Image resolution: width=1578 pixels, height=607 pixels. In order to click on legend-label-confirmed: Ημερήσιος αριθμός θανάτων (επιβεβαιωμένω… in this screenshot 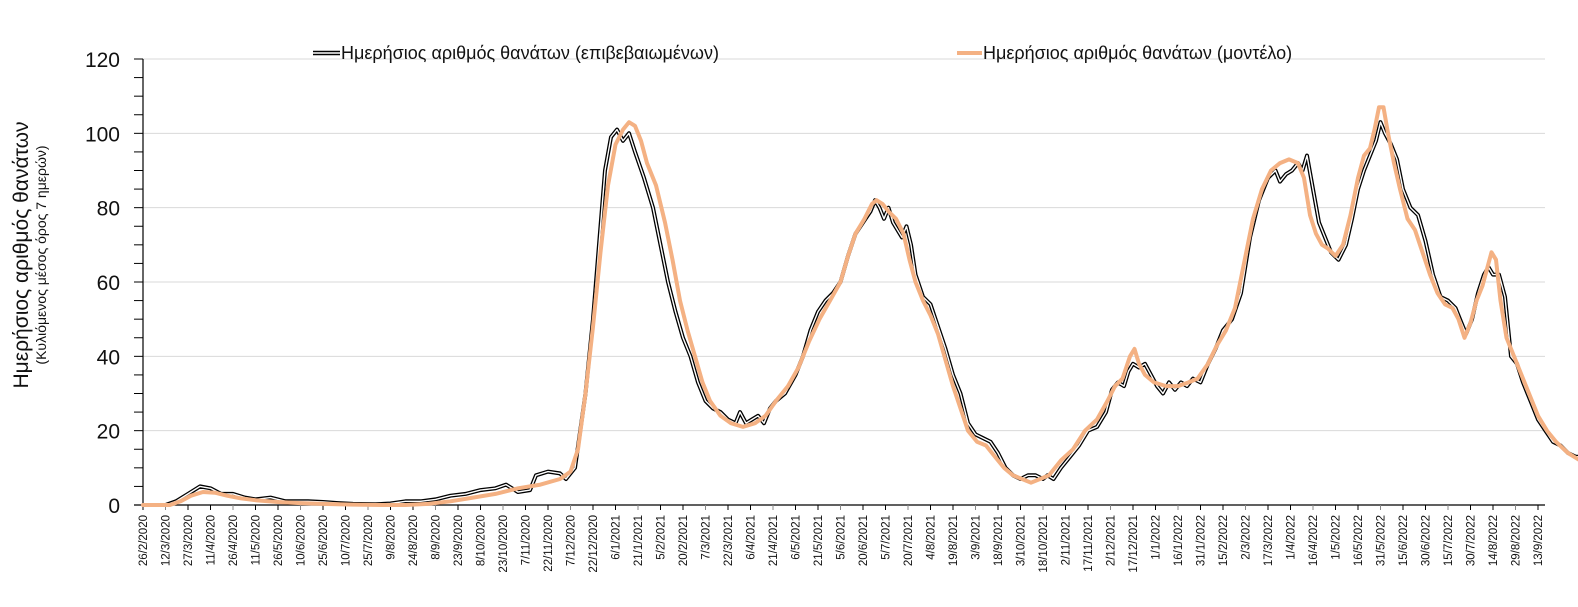, I will do `click(530, 53)`.